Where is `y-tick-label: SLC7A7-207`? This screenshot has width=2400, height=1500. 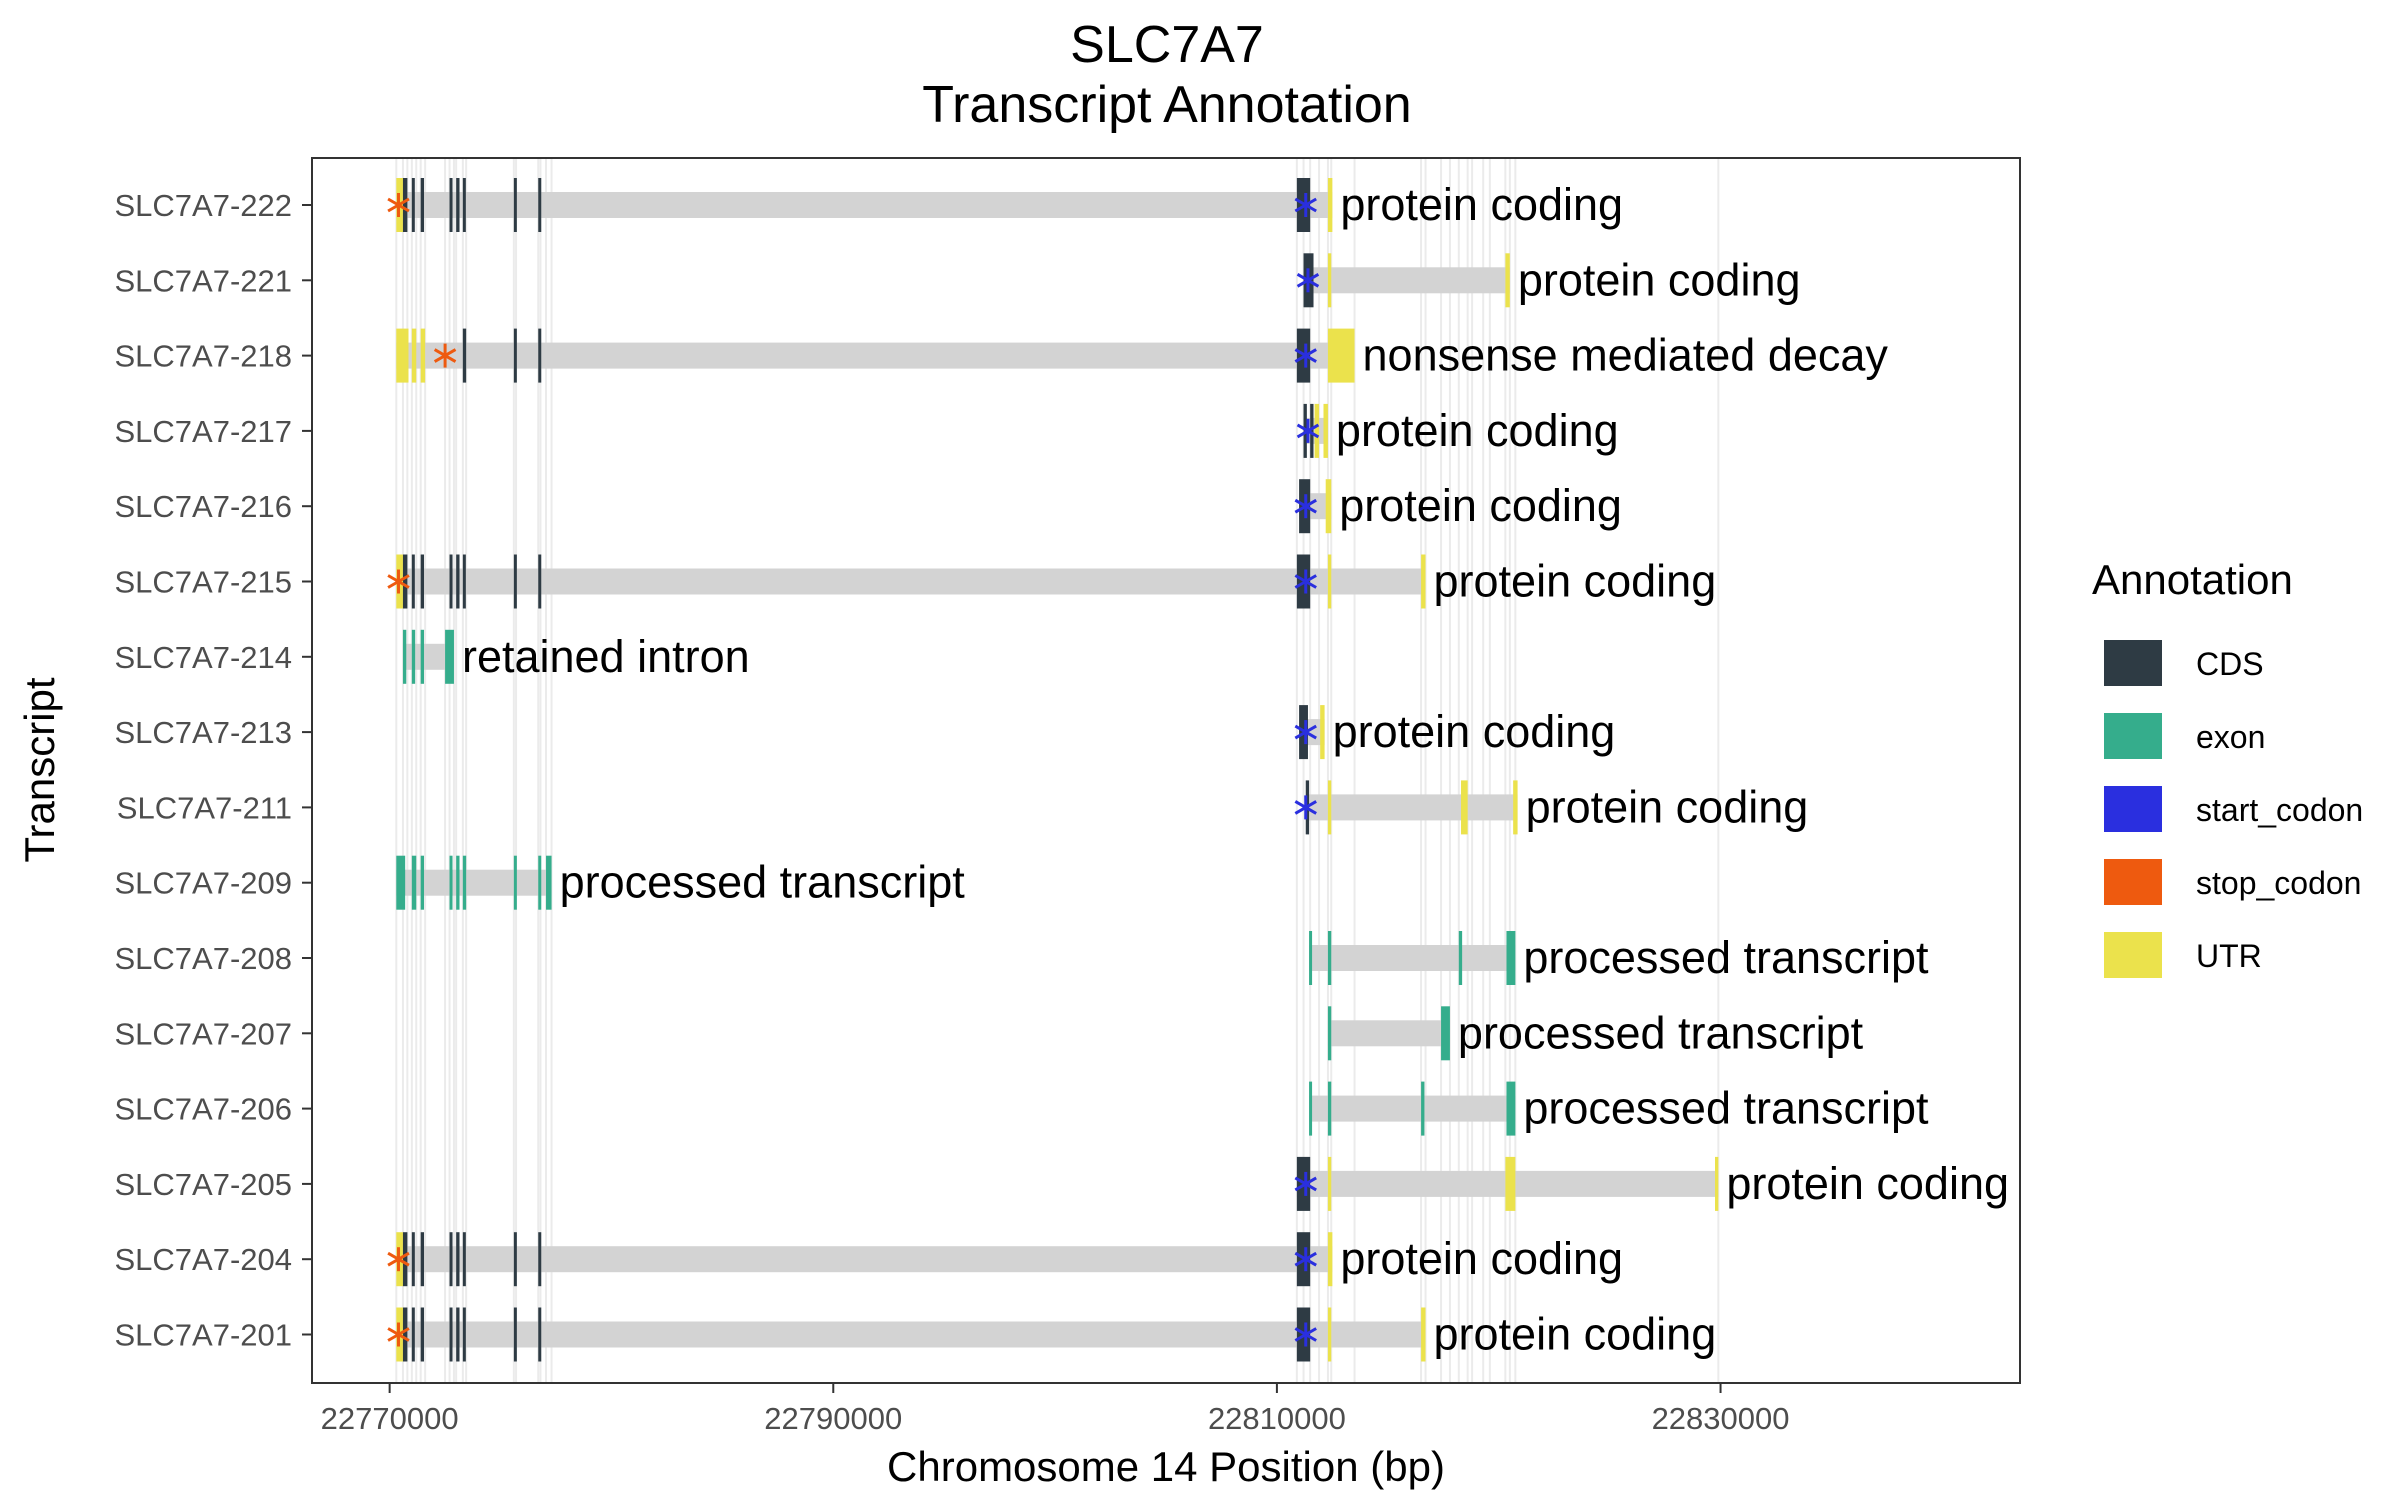
y-tick-label: SLC7A7-207 is located at coordinates (203, 1033).